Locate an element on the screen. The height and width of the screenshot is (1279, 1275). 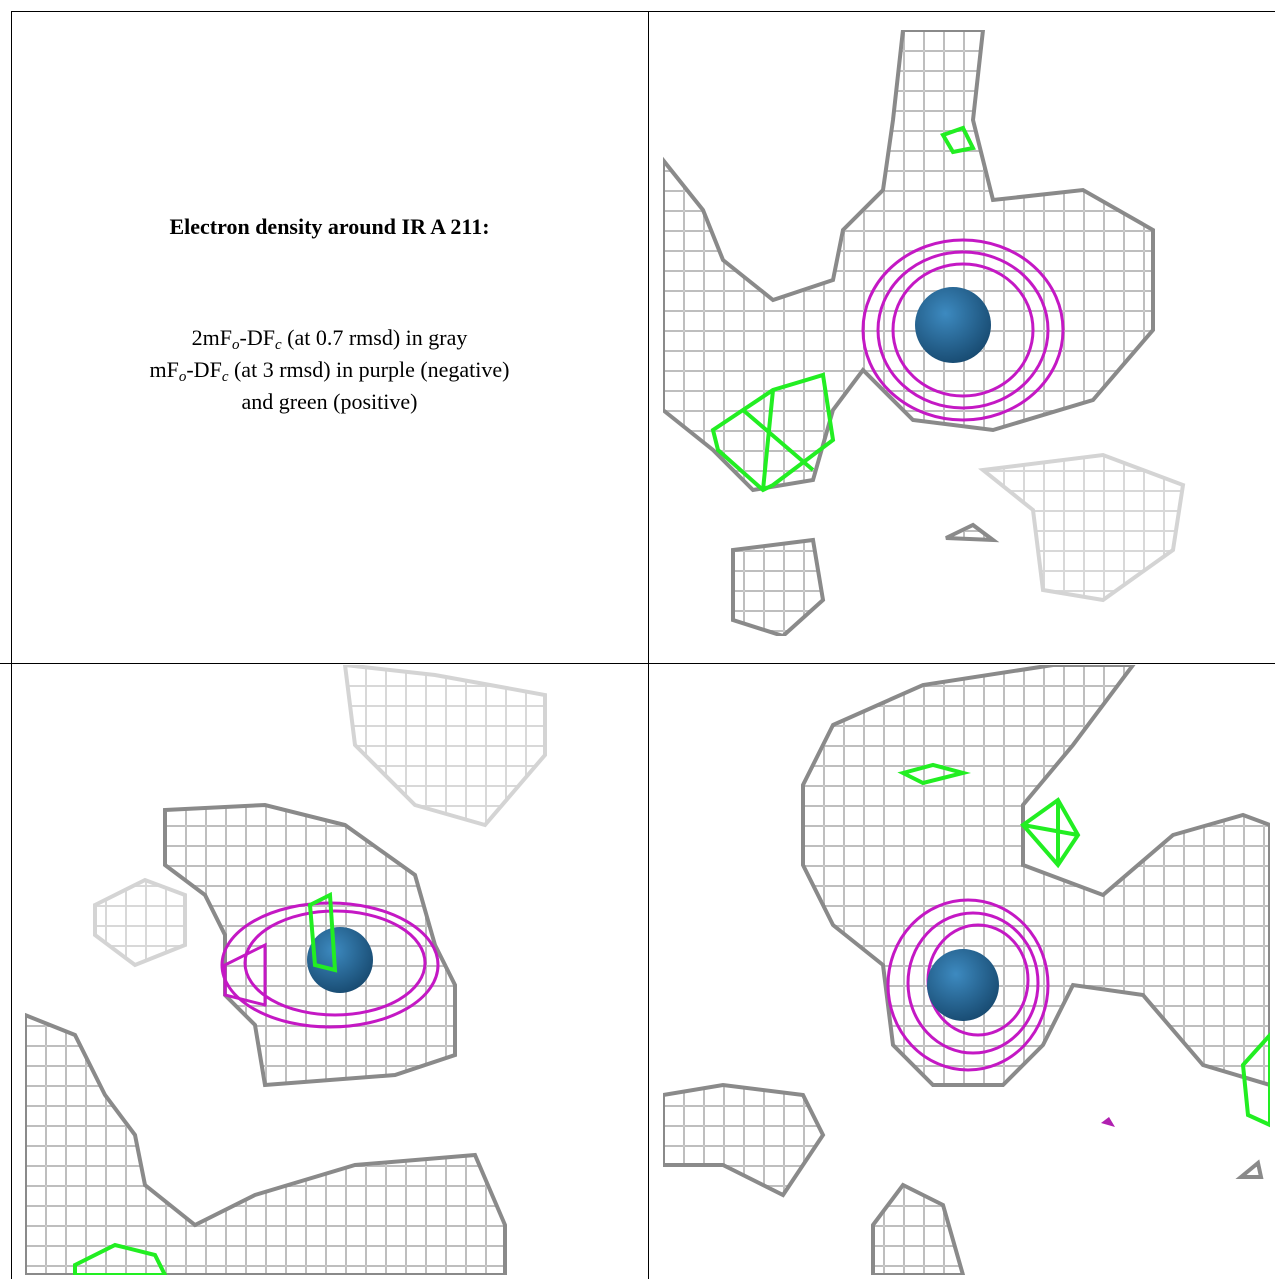
text: (at 3 rmsd) in purple (negative) is located at coordinates (369, 369).